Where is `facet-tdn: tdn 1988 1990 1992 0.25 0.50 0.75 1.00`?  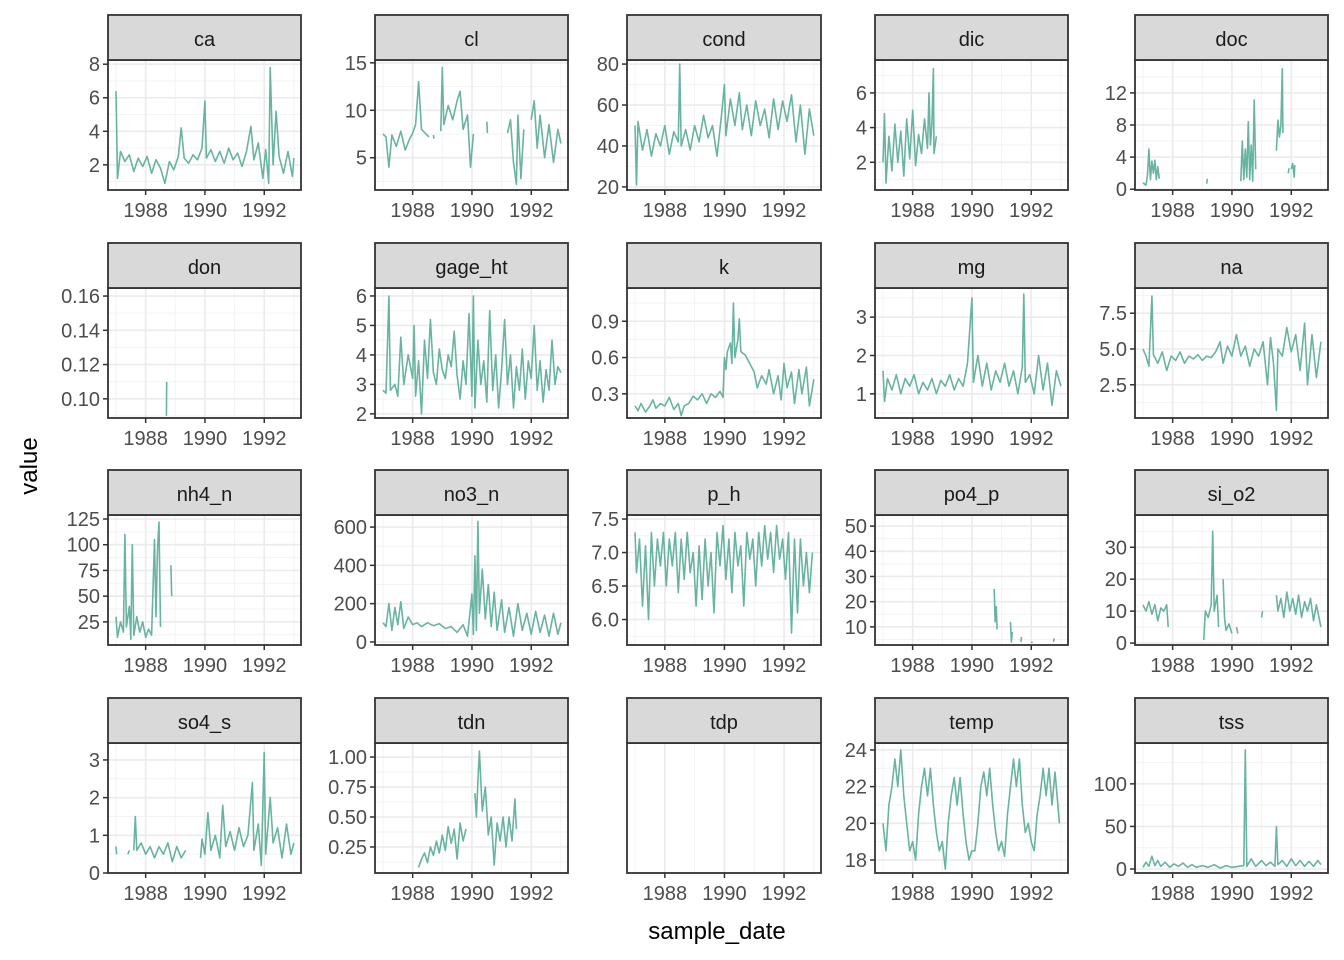 facet-tdn: tdn 1988 1990 1992 0.25 0.50 0.75 1.00 is located at coordinates (448, 801).